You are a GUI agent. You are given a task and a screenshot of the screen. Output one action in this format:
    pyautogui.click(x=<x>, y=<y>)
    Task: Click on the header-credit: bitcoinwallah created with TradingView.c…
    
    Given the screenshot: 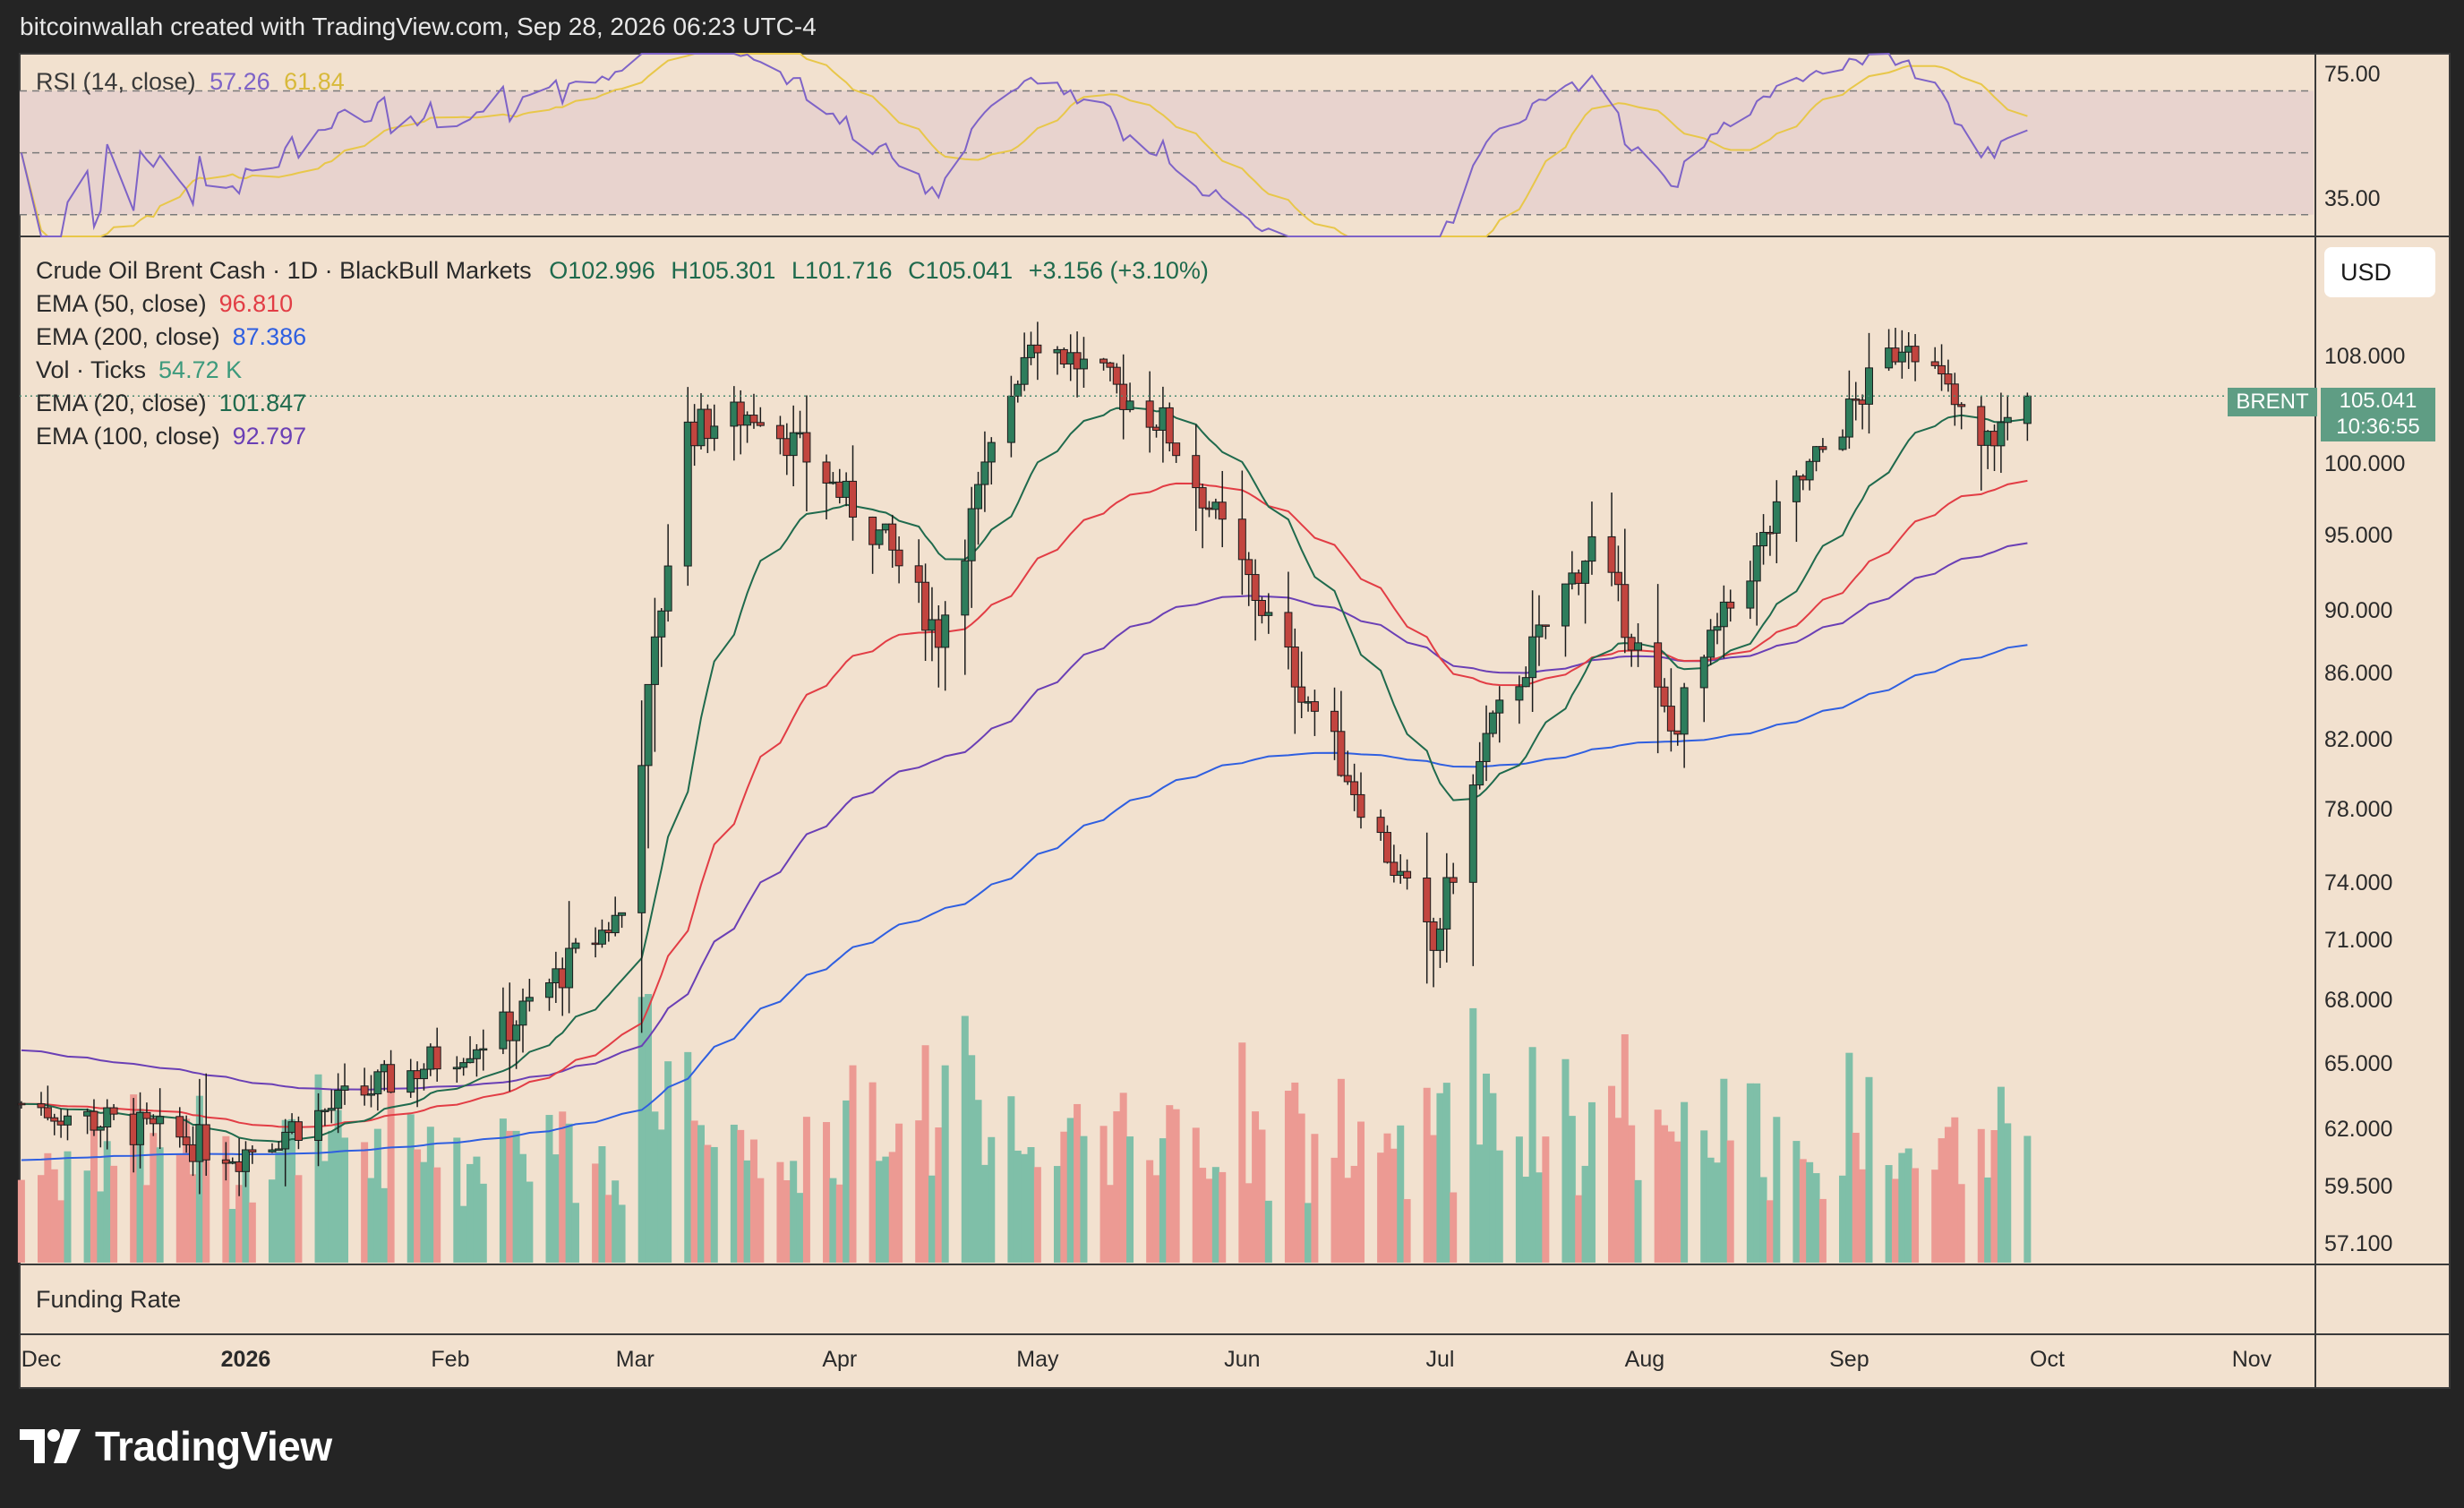 What is the action you would take?
    pyautogui.click(x=418, y=26)
    